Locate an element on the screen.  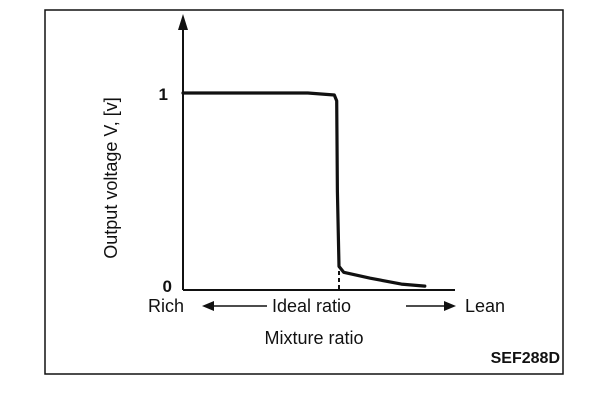
figure-reference-code: SEF288D is located at coordinates (525, 358).